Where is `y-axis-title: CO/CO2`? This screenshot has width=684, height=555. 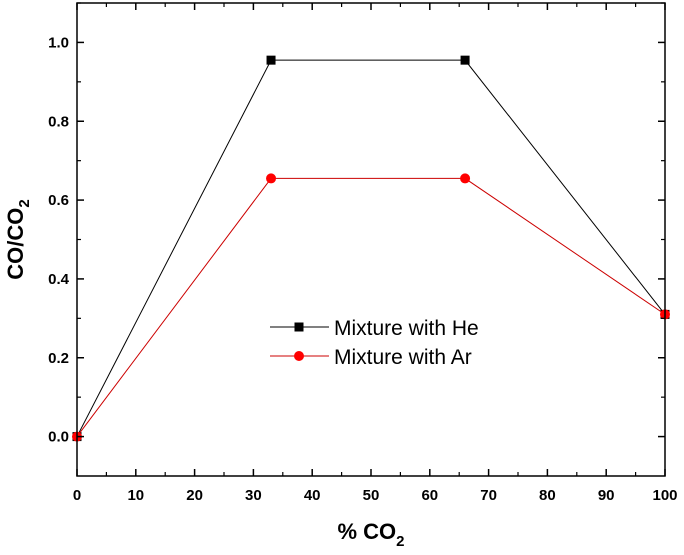 y-axis-title: CO/CO2 is located at coordinates (18, 239).